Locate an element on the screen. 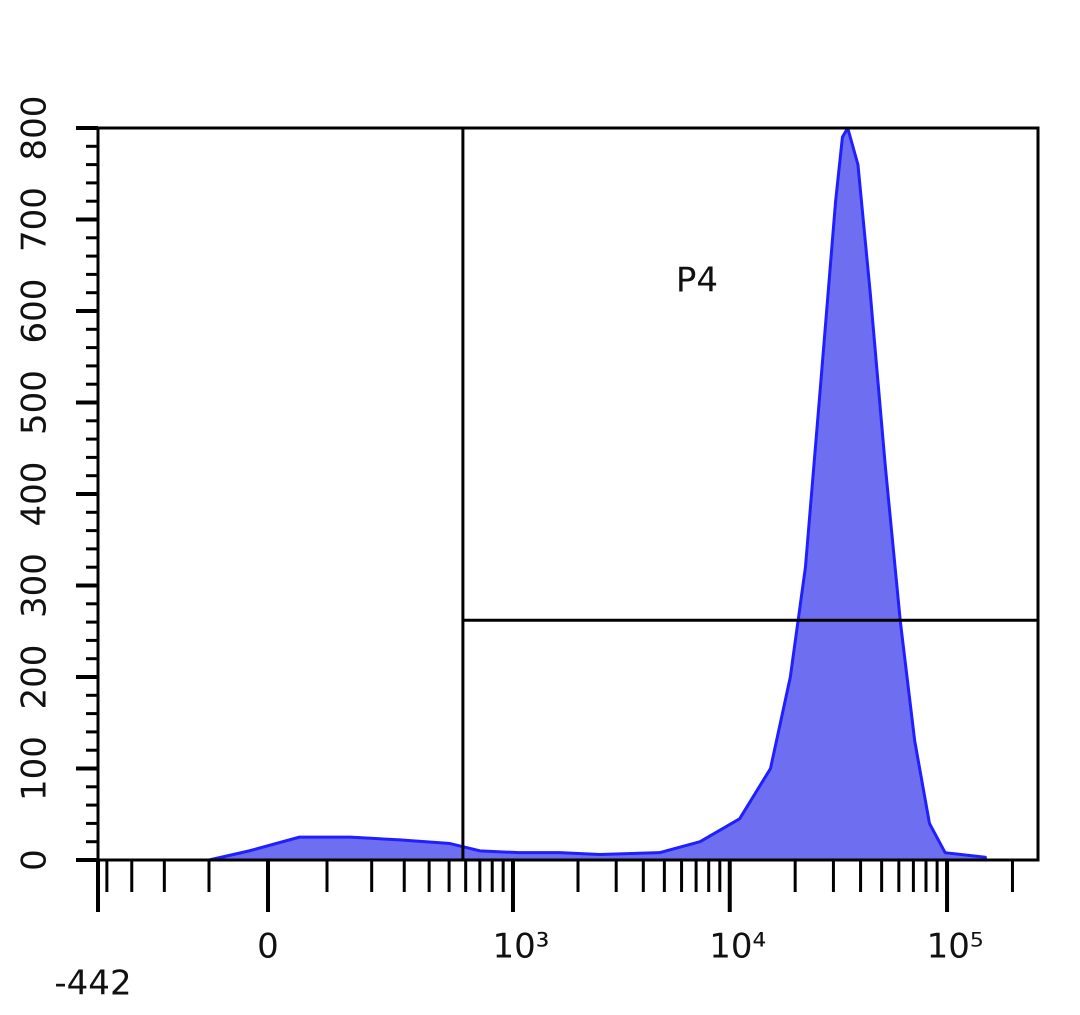 Image resolution: width=1080 pixels, height=1015 pixels. gate-label: P4 is located at coordinates (697, 281).